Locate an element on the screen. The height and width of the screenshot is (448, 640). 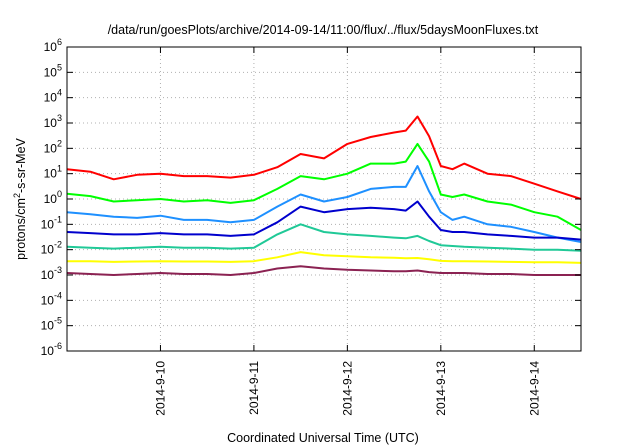
y-tick-label: 10⁻² is located at coordinates (51, 248).